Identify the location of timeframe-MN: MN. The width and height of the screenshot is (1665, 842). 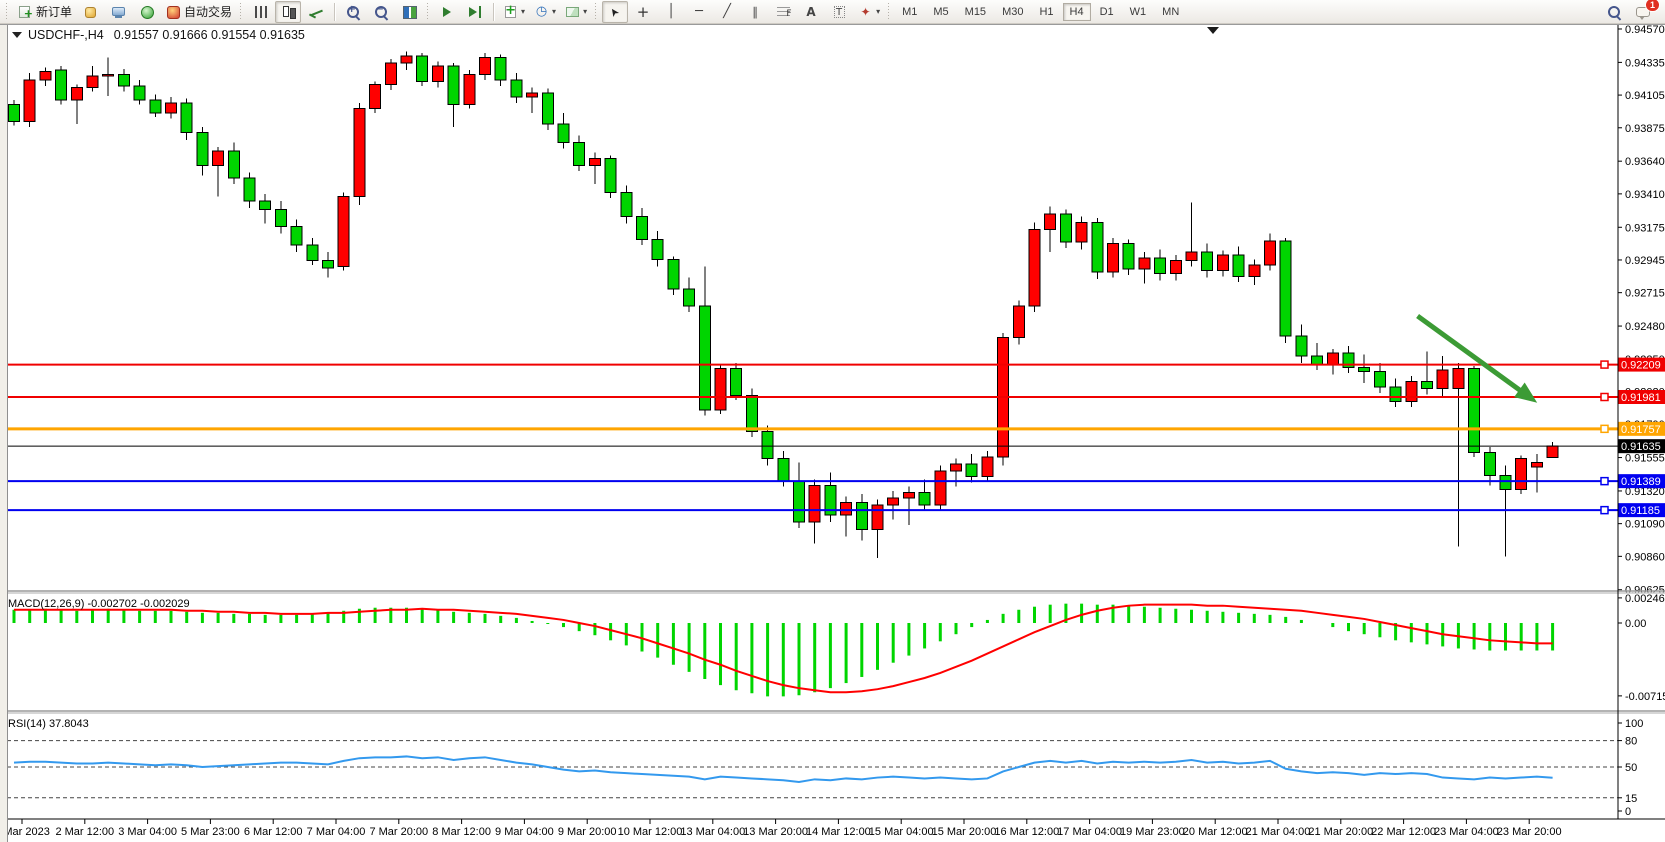
(1171, 11).